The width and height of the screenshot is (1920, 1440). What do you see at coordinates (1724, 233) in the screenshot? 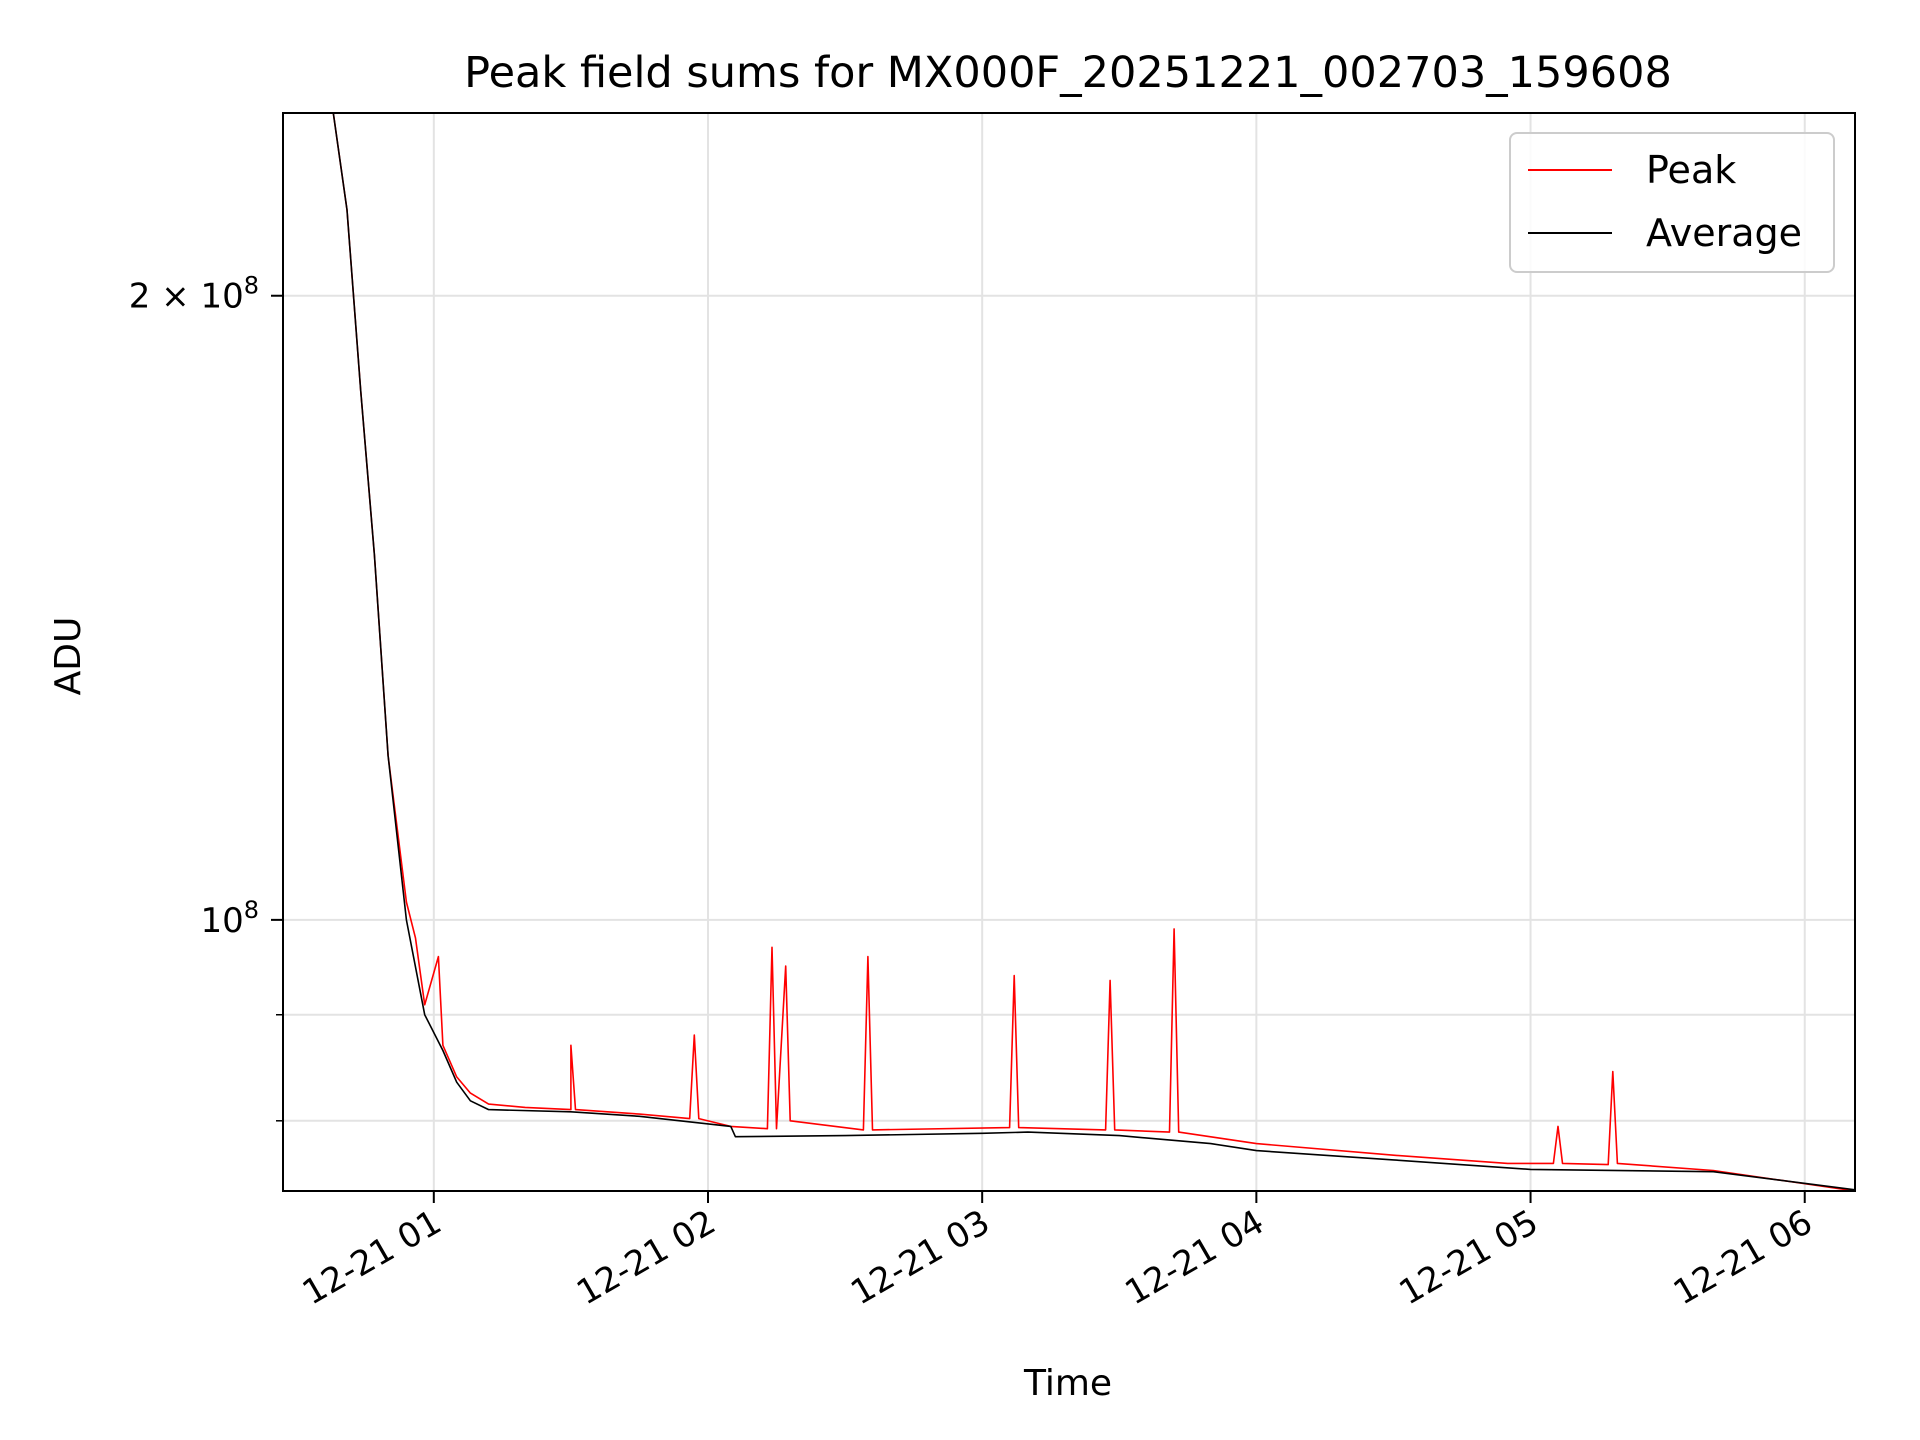
I see `legend-label-average: Average` at bounding box center [1724, 233].